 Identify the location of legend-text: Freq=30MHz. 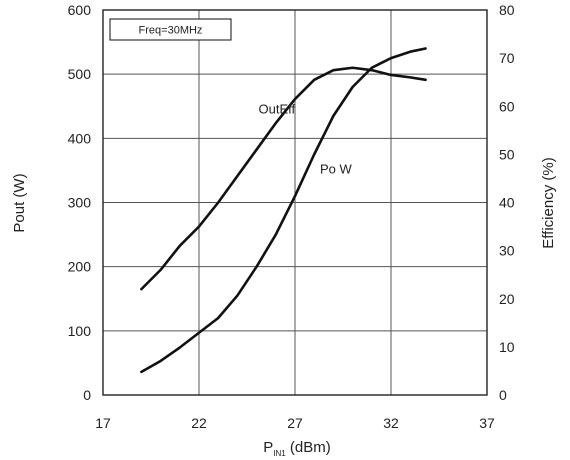
(171, 31).